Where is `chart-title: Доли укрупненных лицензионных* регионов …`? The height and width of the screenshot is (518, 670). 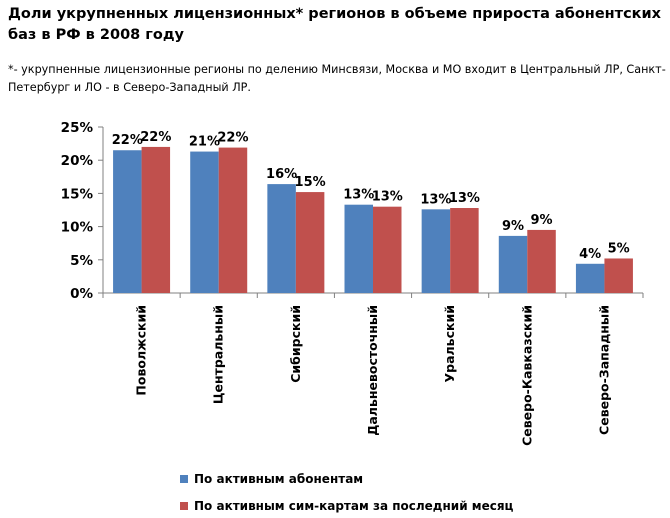 chart-title: Доли укрупненных лицензионных* регионов … is located at coordinates (335, 24).